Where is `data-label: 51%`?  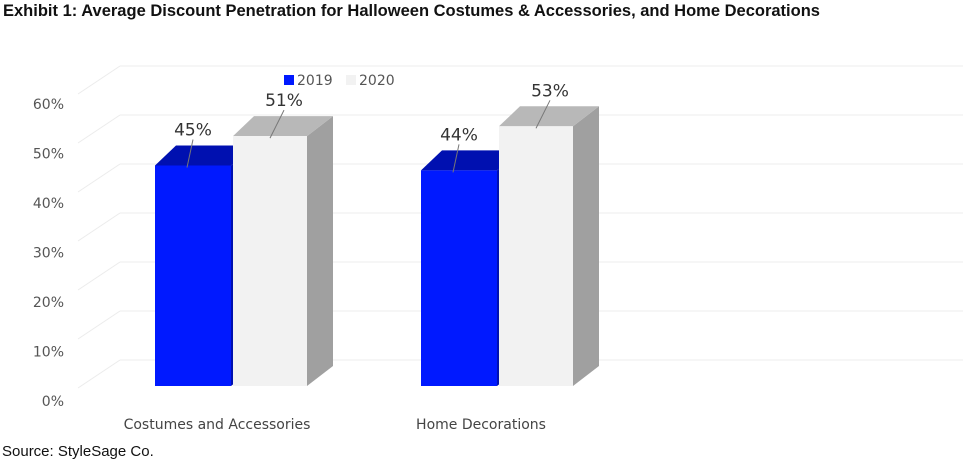 data-label: 51% is located at coordinates (284, 101).